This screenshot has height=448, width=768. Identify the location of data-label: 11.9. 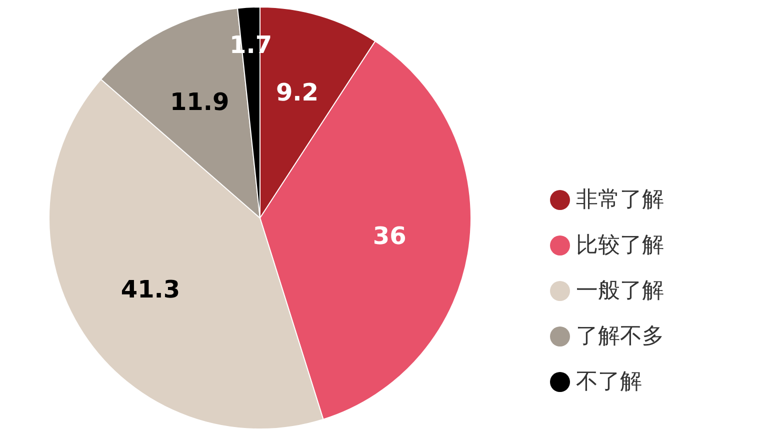
(200, 102).